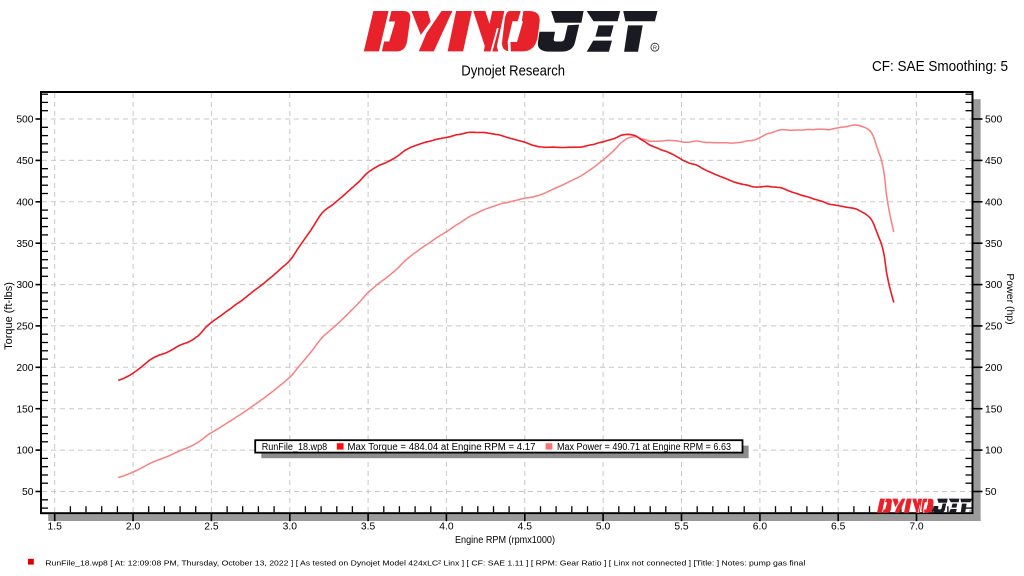 The height and width of the screenshot is (576, 1024). Describe the element at coordinates (211, 527) in the screenshot. I see `svg-text: 2.5` at that location.